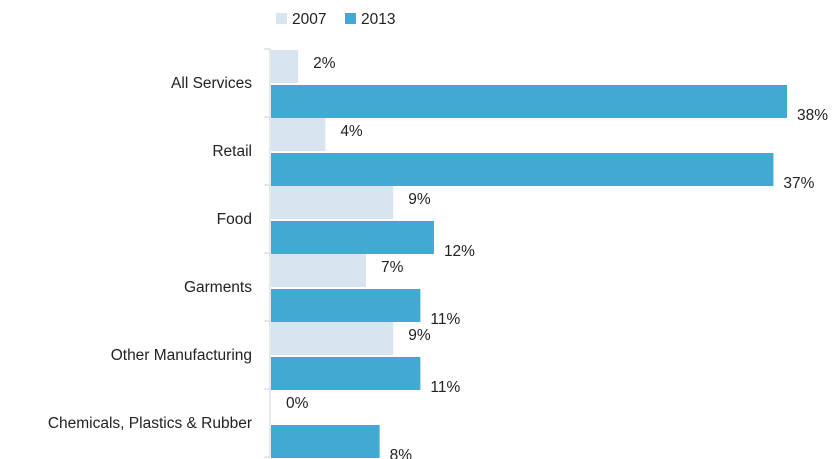 This screenshot has height=459, width=836. What do you see at coordinates (459, 251) in the screenshot?
I see `data-label-2013: 12%` at bounding box center [459, 251].